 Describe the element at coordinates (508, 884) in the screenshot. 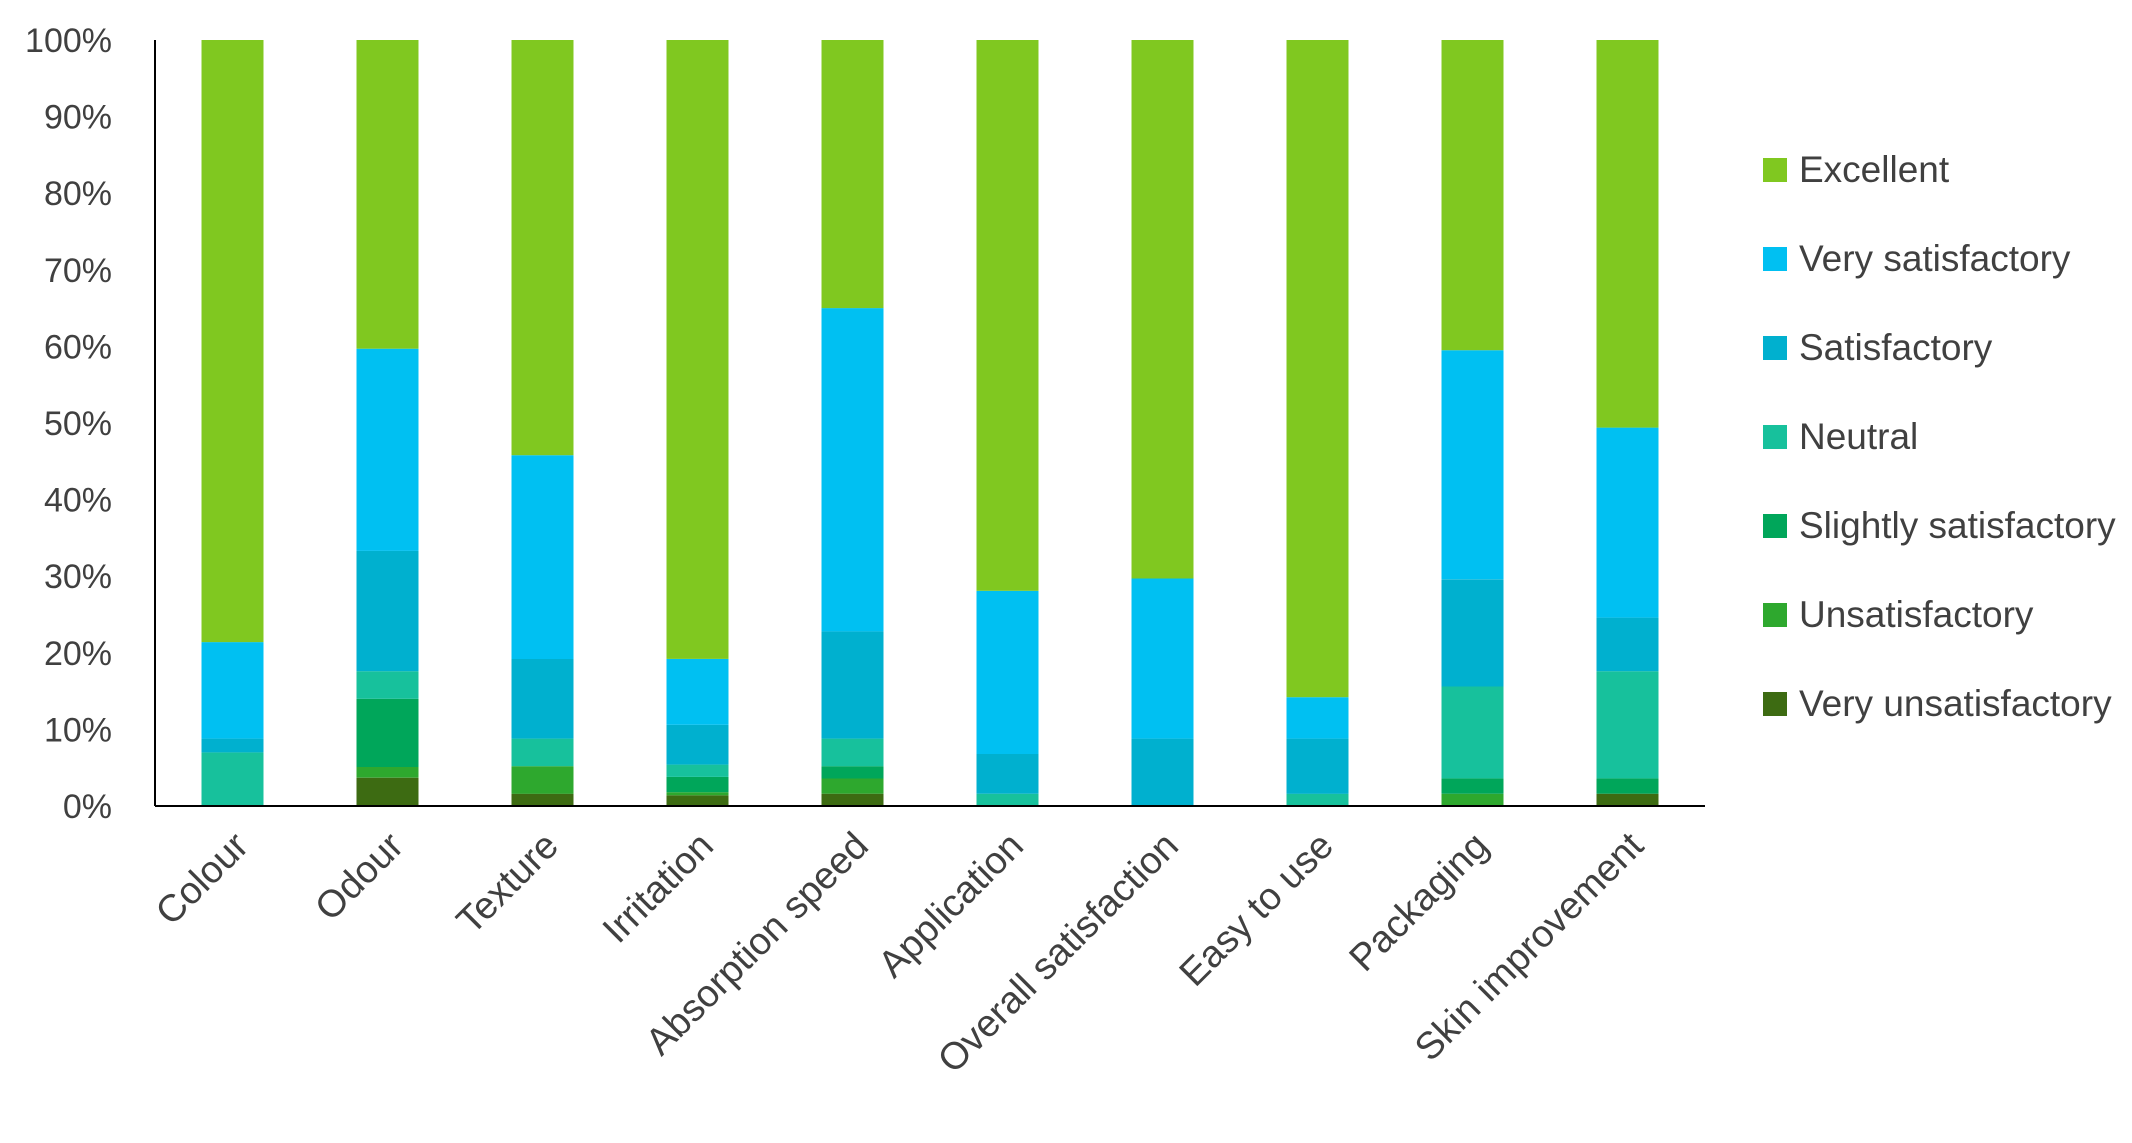

I see `x-category-label: Texture` at that location.